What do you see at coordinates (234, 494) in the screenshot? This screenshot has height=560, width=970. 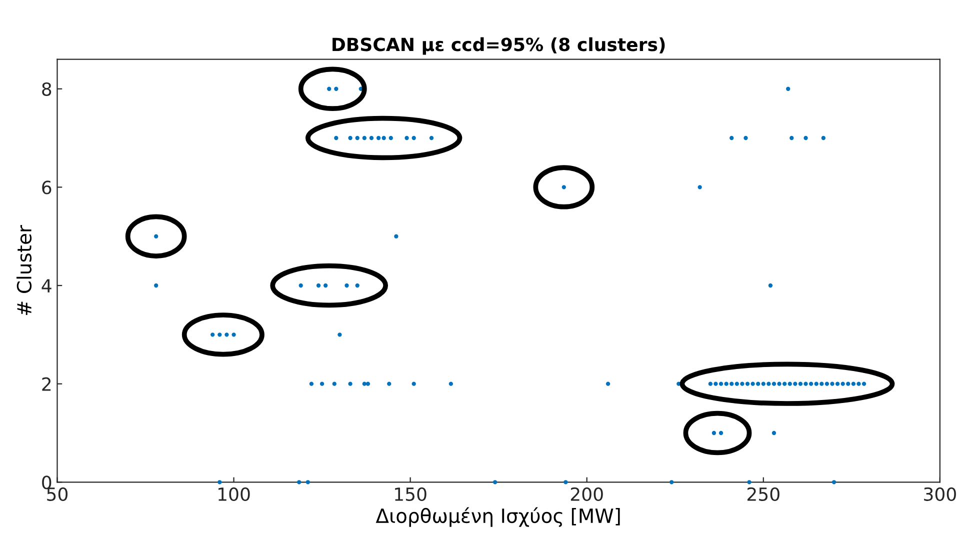 I see `x-tick-label: 100` at bounding box center [234, 494].